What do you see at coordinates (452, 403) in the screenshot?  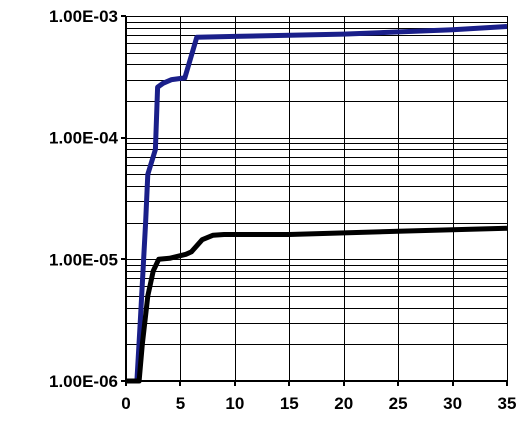 I see `x-tick-label: 30` at bounding box center [452, 403].